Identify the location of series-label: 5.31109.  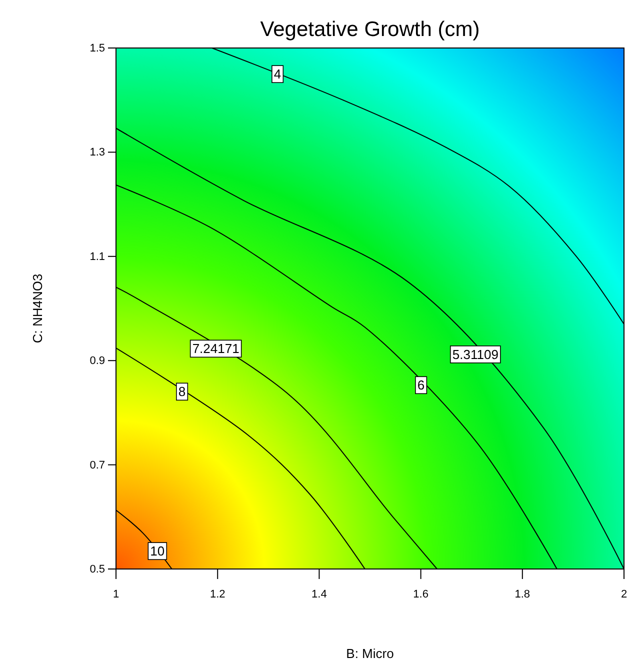
(475, 354).